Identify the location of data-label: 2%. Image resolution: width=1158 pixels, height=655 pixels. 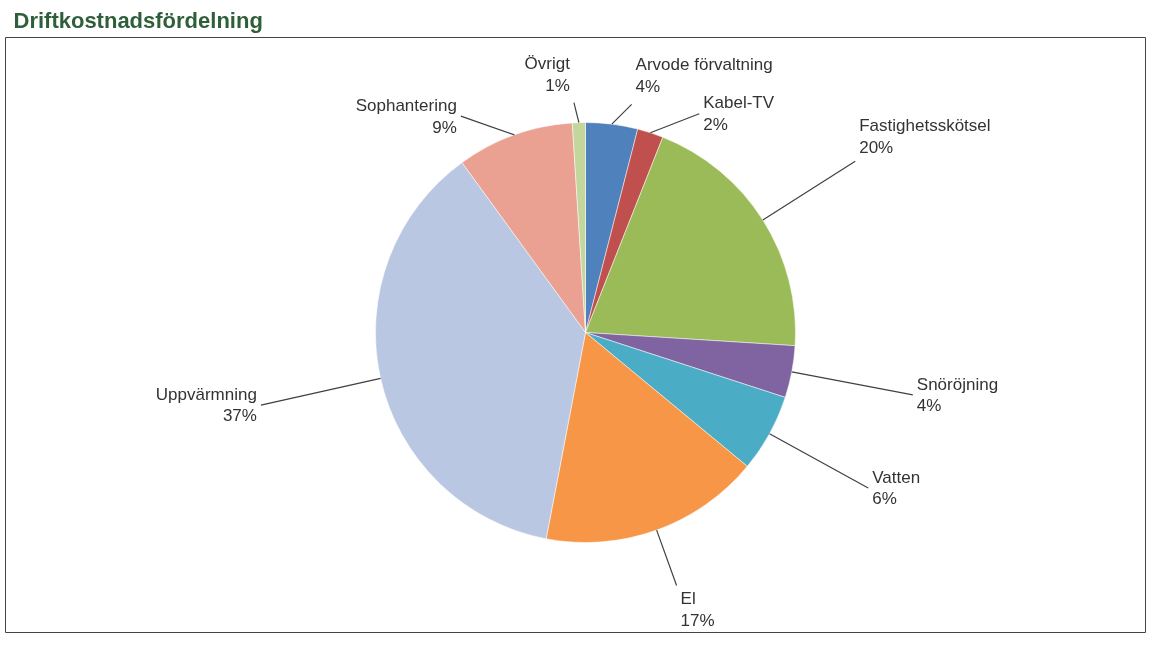
(715, 125).